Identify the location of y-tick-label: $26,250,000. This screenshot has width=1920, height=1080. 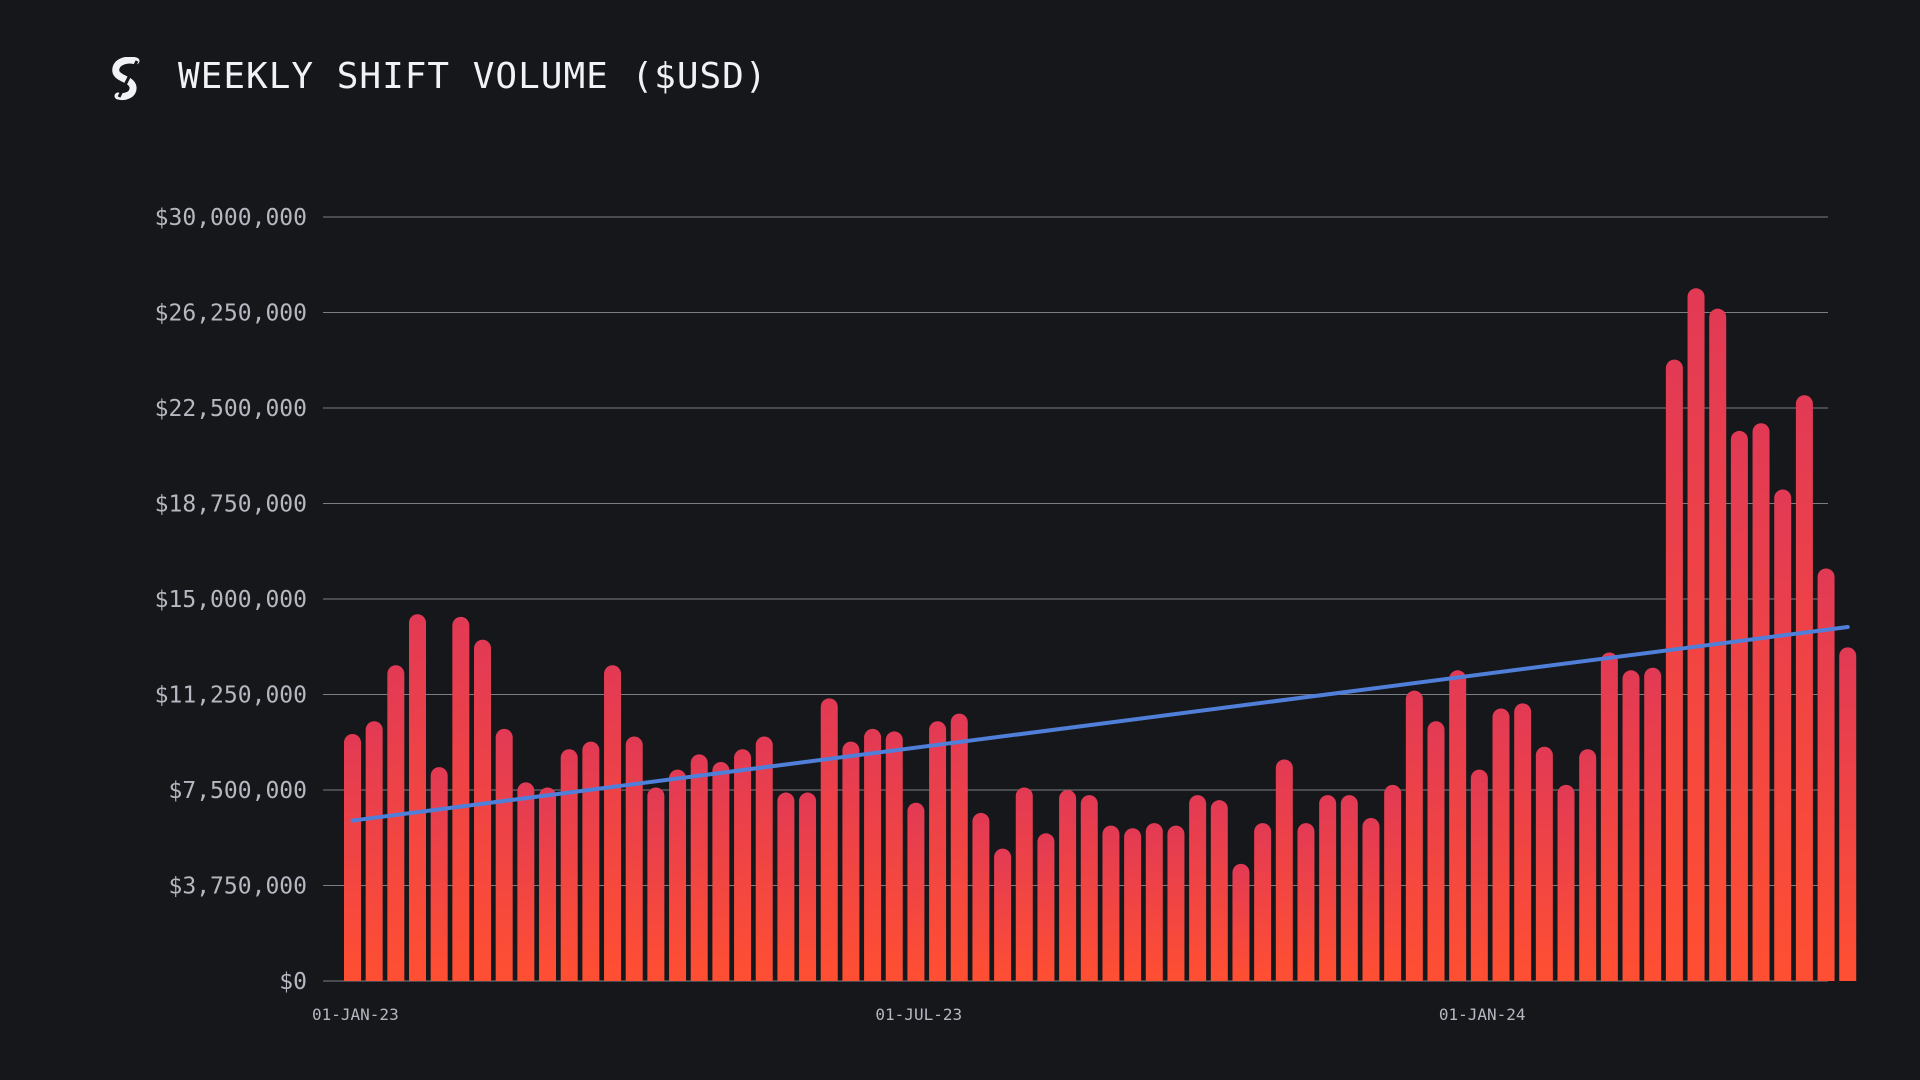
(231, 314).